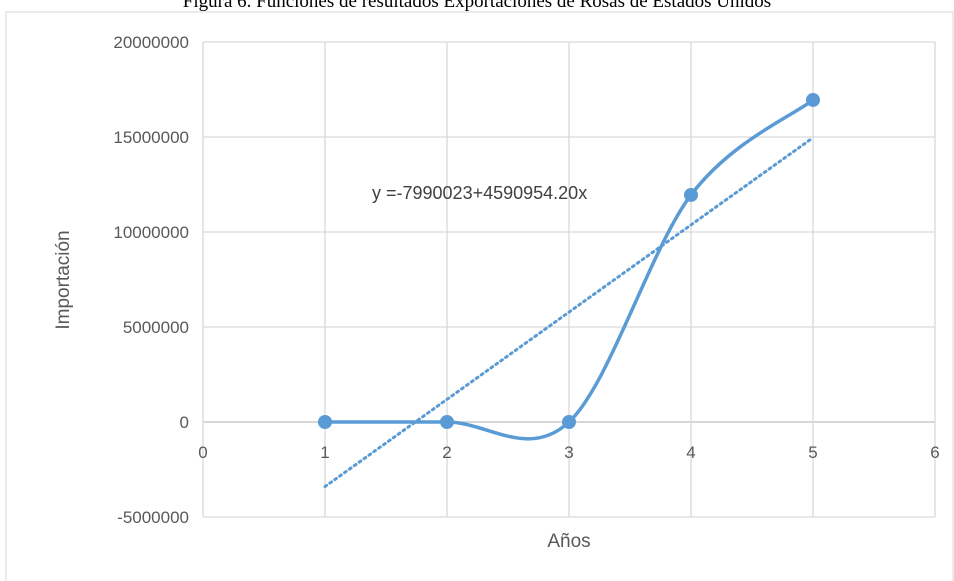 The image size is (954, 581). I want to click on y-axis-title: Importación, so click(63, 279).